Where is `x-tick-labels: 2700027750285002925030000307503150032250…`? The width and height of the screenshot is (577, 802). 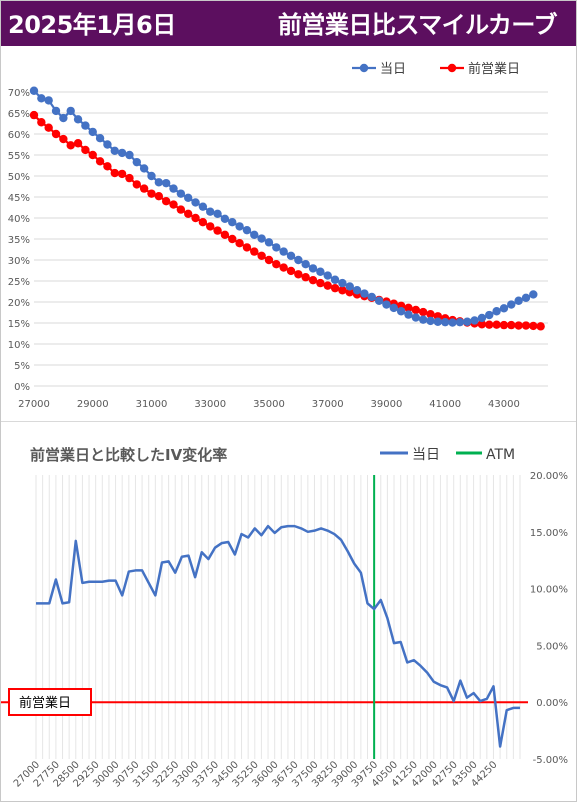
x-tick-labels: 2700027750285002925030000307503150032250… is located at coordinates (256, 774).